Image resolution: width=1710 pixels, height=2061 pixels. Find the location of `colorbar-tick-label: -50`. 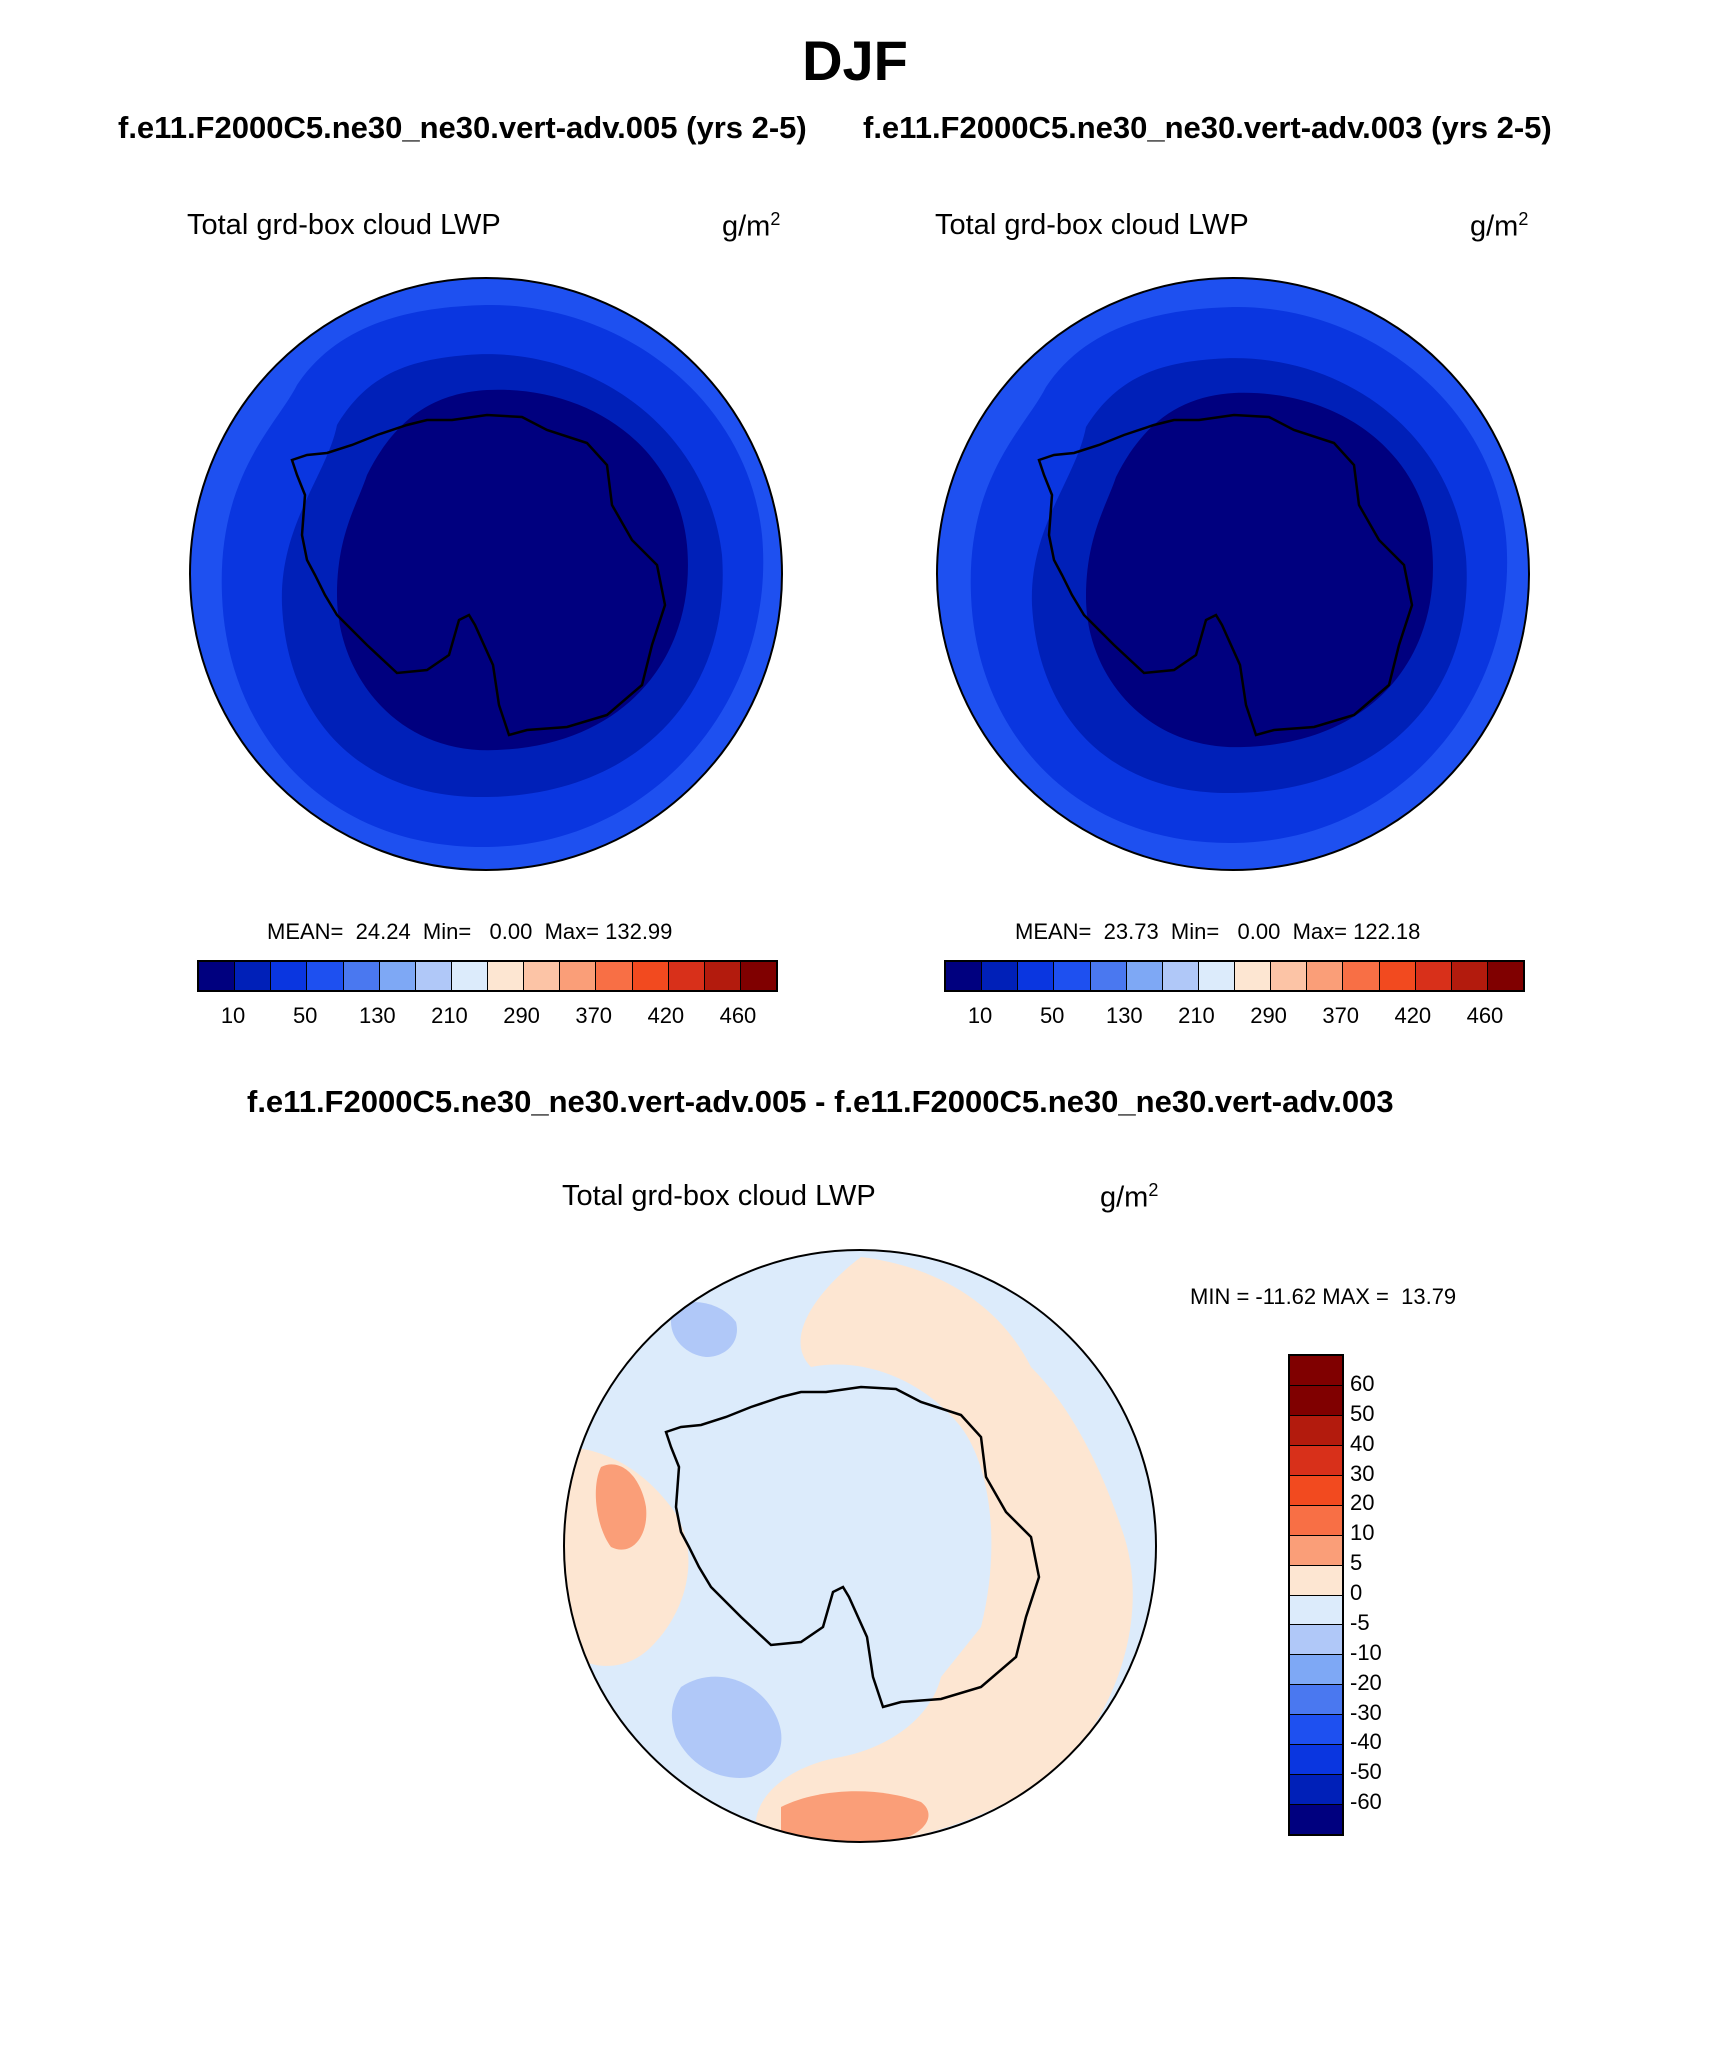

colorbar-tick-label: -50 is located at coordinates (1366, 1772).